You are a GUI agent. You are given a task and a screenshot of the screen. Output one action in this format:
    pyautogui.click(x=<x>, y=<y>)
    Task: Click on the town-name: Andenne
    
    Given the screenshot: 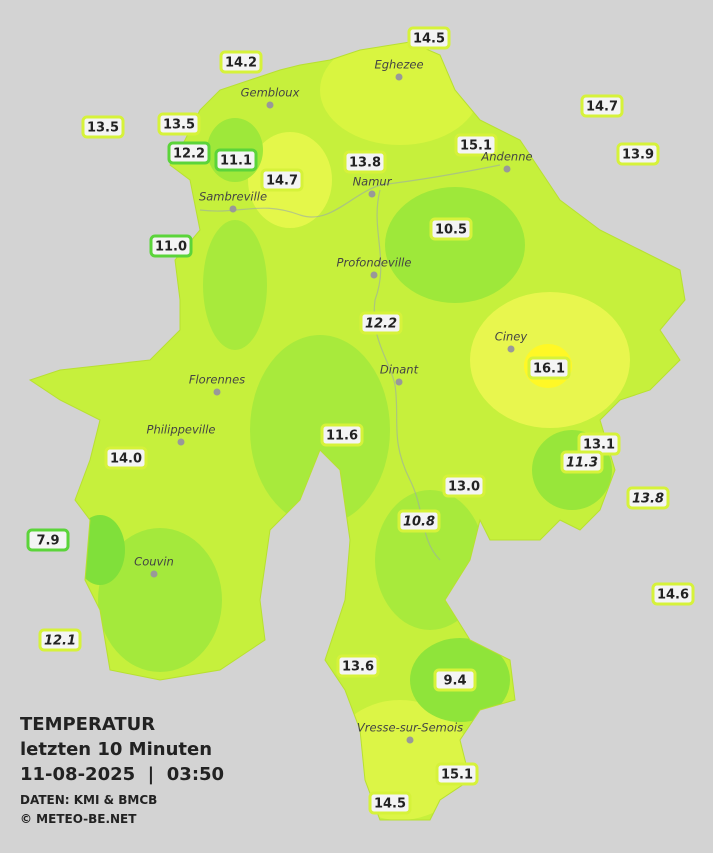 What is the action you would take?
    pyautogui.click(x=506, y=157)
    